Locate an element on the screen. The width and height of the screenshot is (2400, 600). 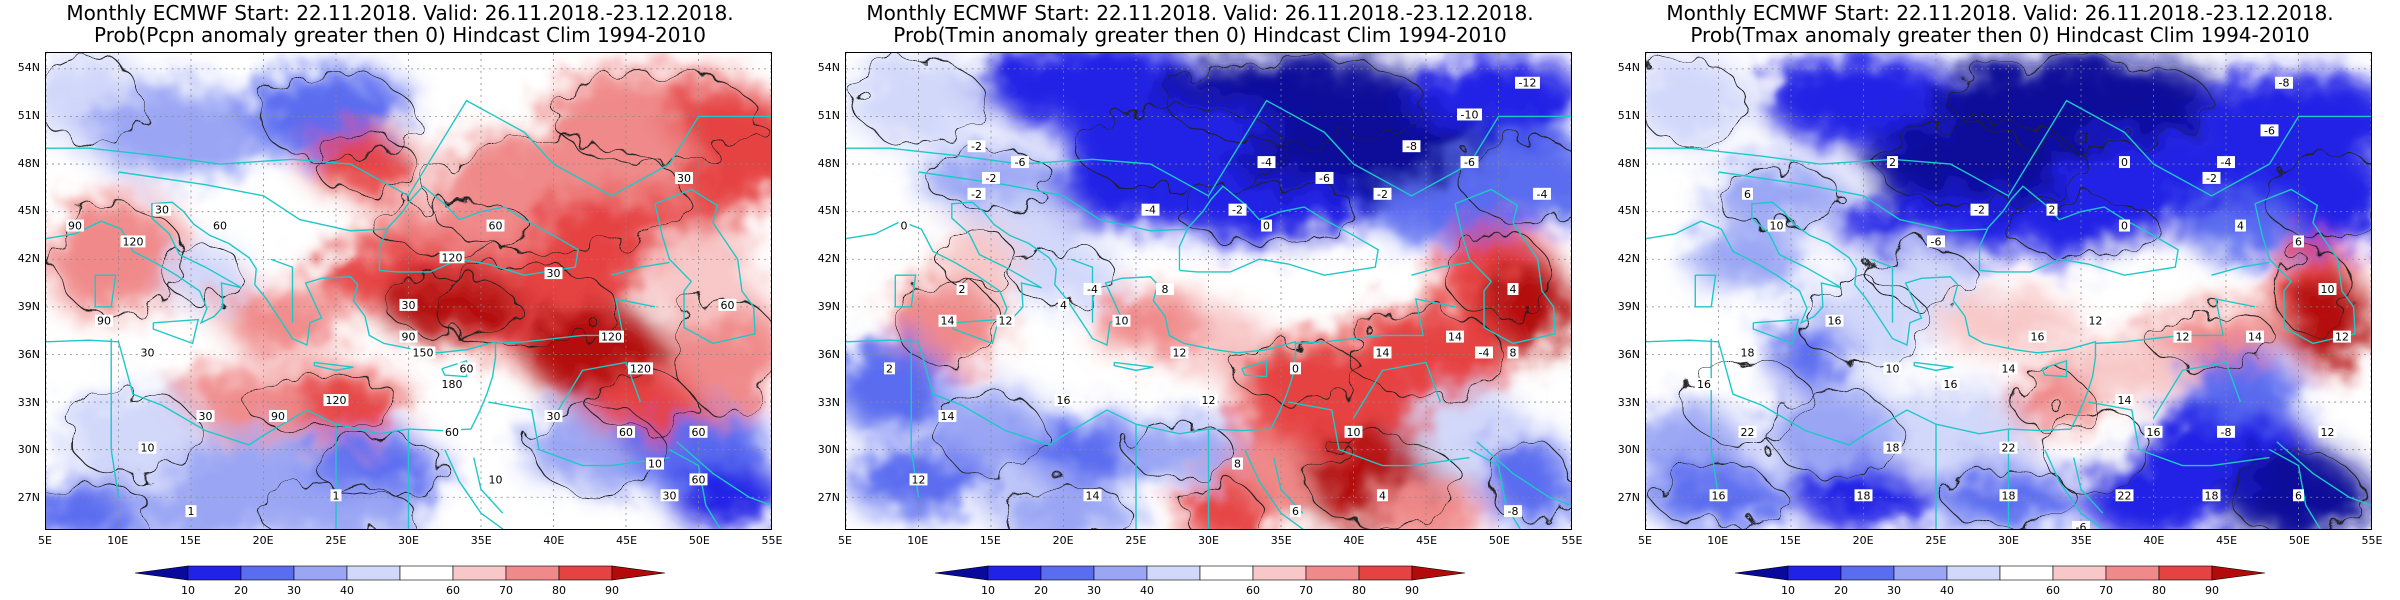
lat-tick-label: 39N is located at coordinates (28, 306).